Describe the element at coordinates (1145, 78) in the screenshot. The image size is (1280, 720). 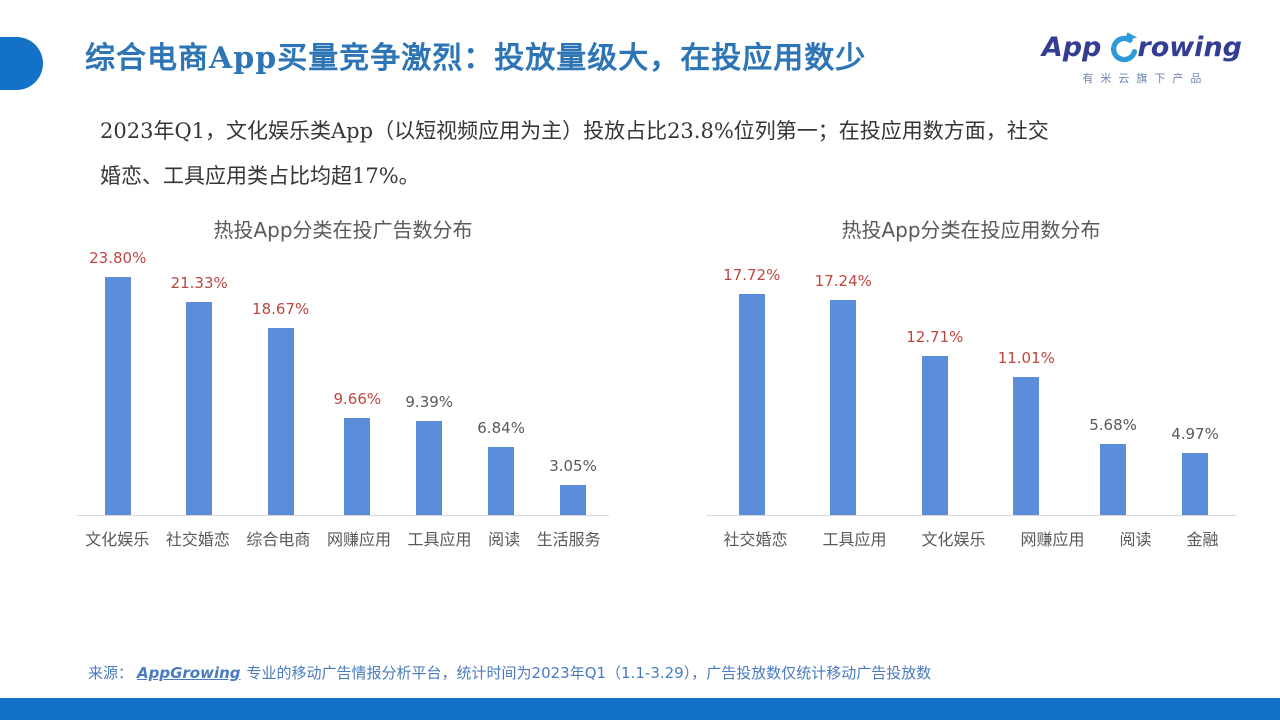
I see `logo-tagline: 有米云旗下产品` at that location.